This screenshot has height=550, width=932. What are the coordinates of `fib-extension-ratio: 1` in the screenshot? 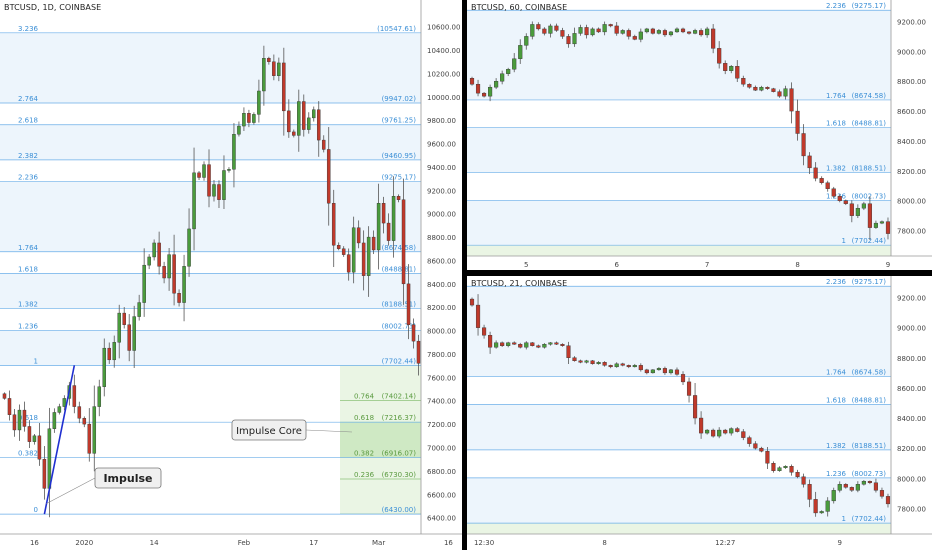 It's located at (844, 241).